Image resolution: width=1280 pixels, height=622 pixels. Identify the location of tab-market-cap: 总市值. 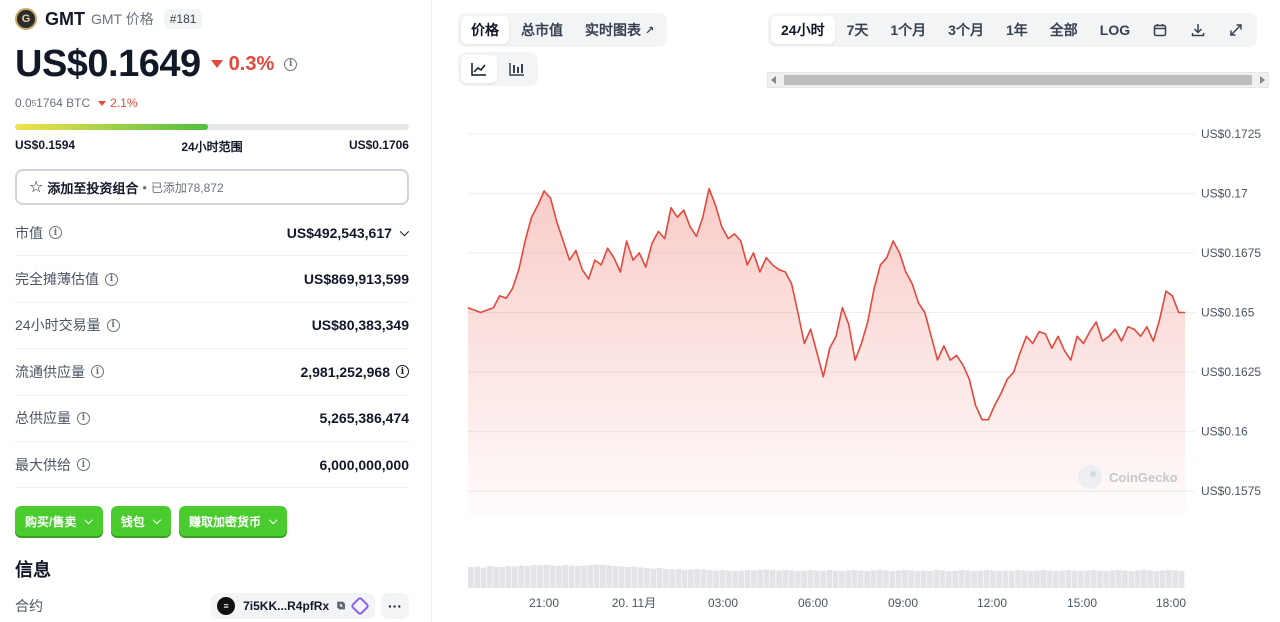
(542, 30).